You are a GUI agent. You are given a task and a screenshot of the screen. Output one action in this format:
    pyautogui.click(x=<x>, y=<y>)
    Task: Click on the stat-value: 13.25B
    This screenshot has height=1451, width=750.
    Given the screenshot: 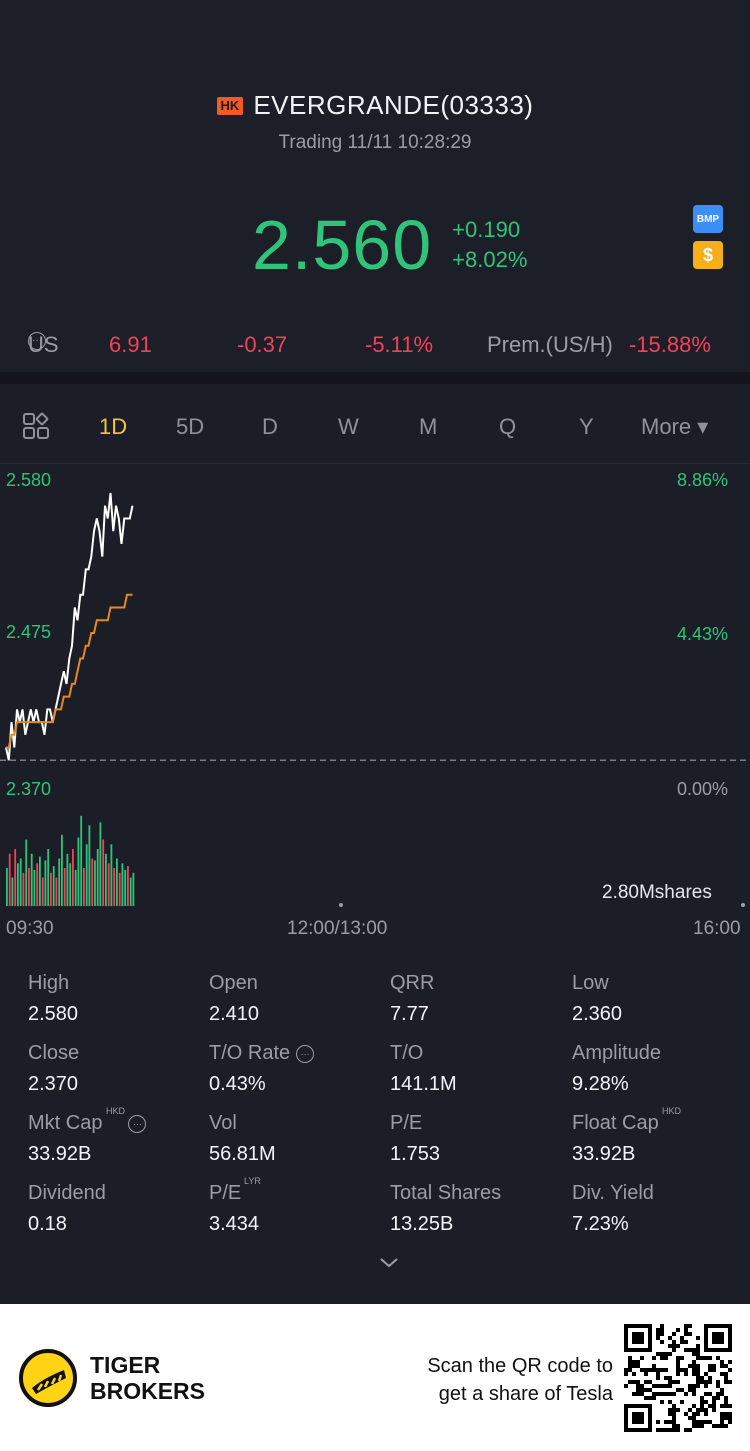 What is the action you would take?
    pyautogui.click(x=422, y=1224)
    